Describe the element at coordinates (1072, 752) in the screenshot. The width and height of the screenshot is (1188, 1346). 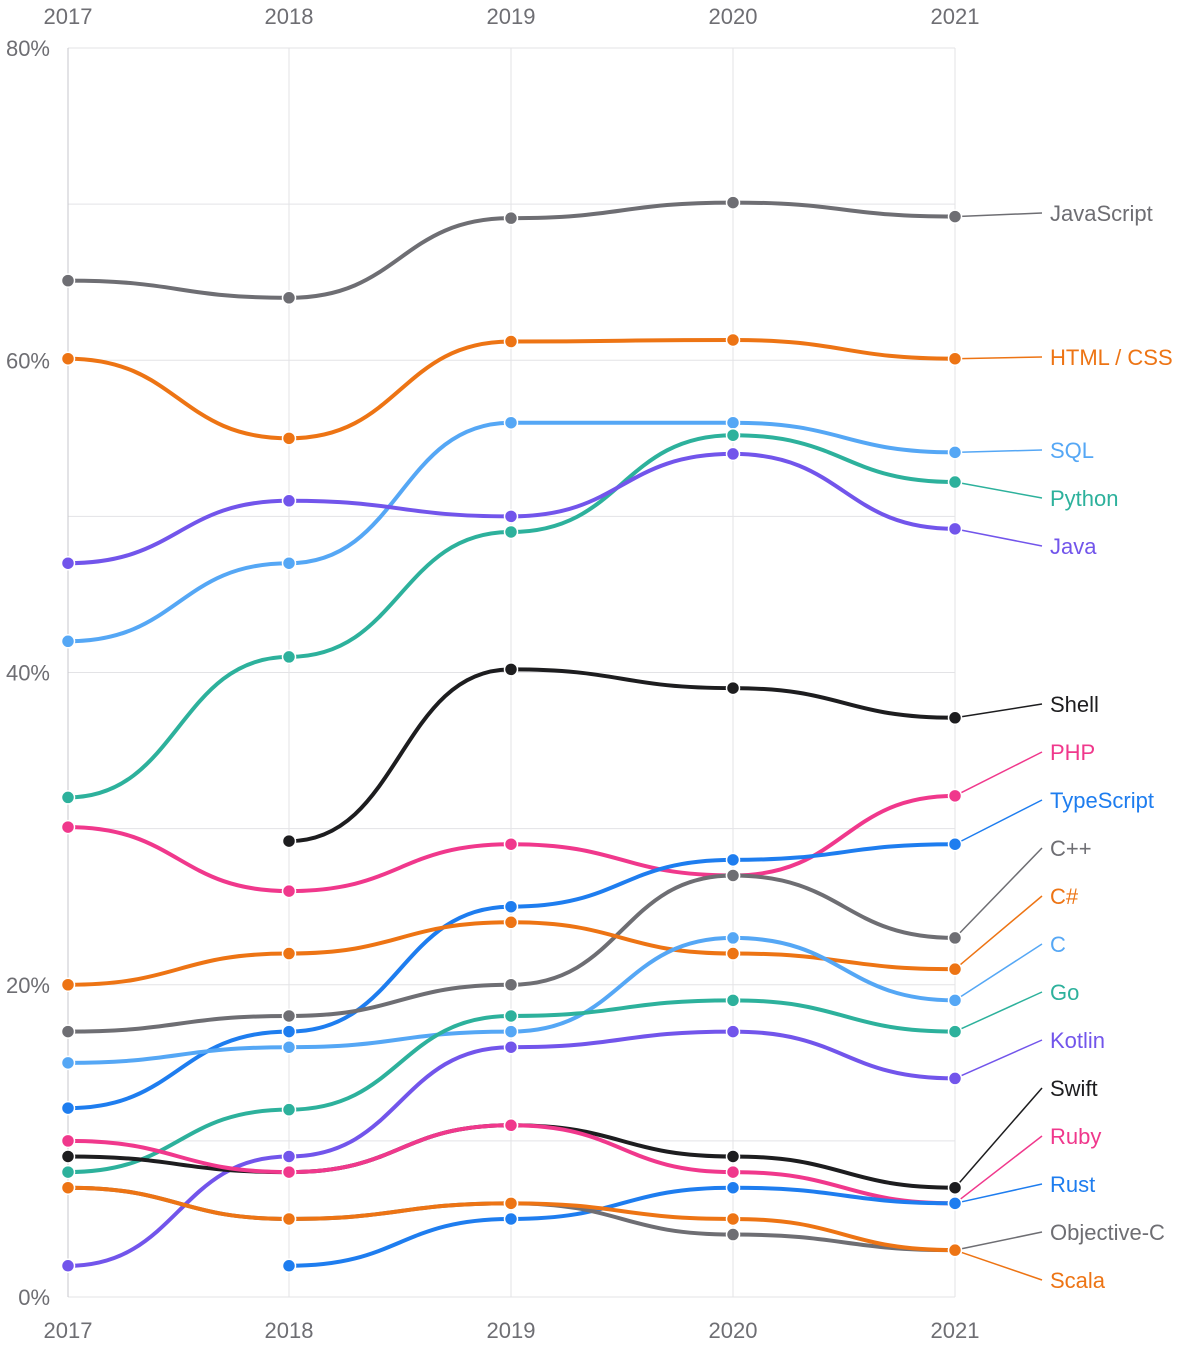
I see `series-label: PHP` at that location.